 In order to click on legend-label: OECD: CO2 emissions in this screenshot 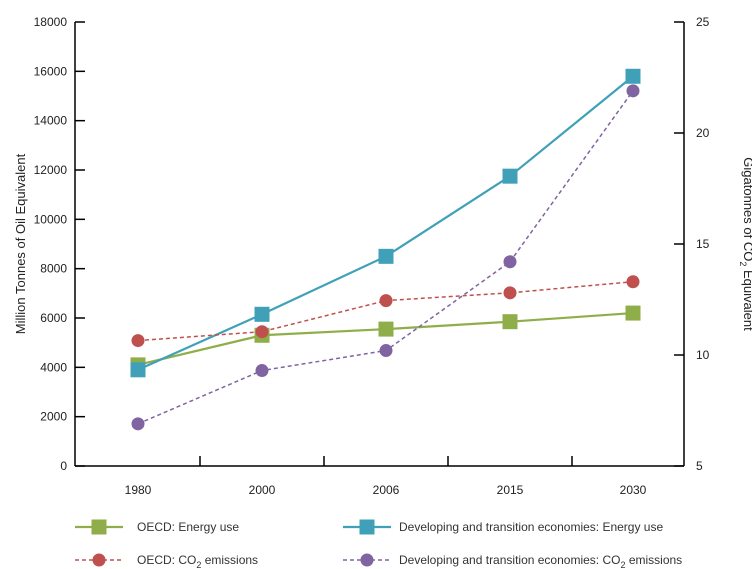, I will do `click(197, 561)`.